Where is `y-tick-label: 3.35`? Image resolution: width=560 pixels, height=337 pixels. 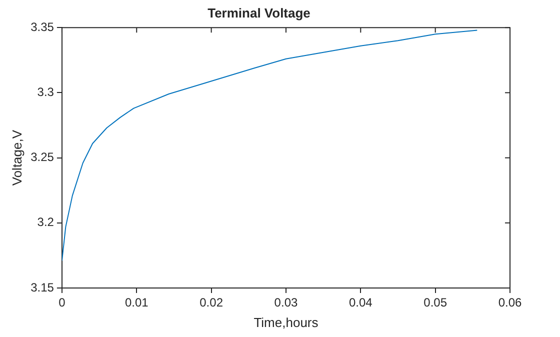 y-tick-label: 3.35 is located at coordinates (42, 27).